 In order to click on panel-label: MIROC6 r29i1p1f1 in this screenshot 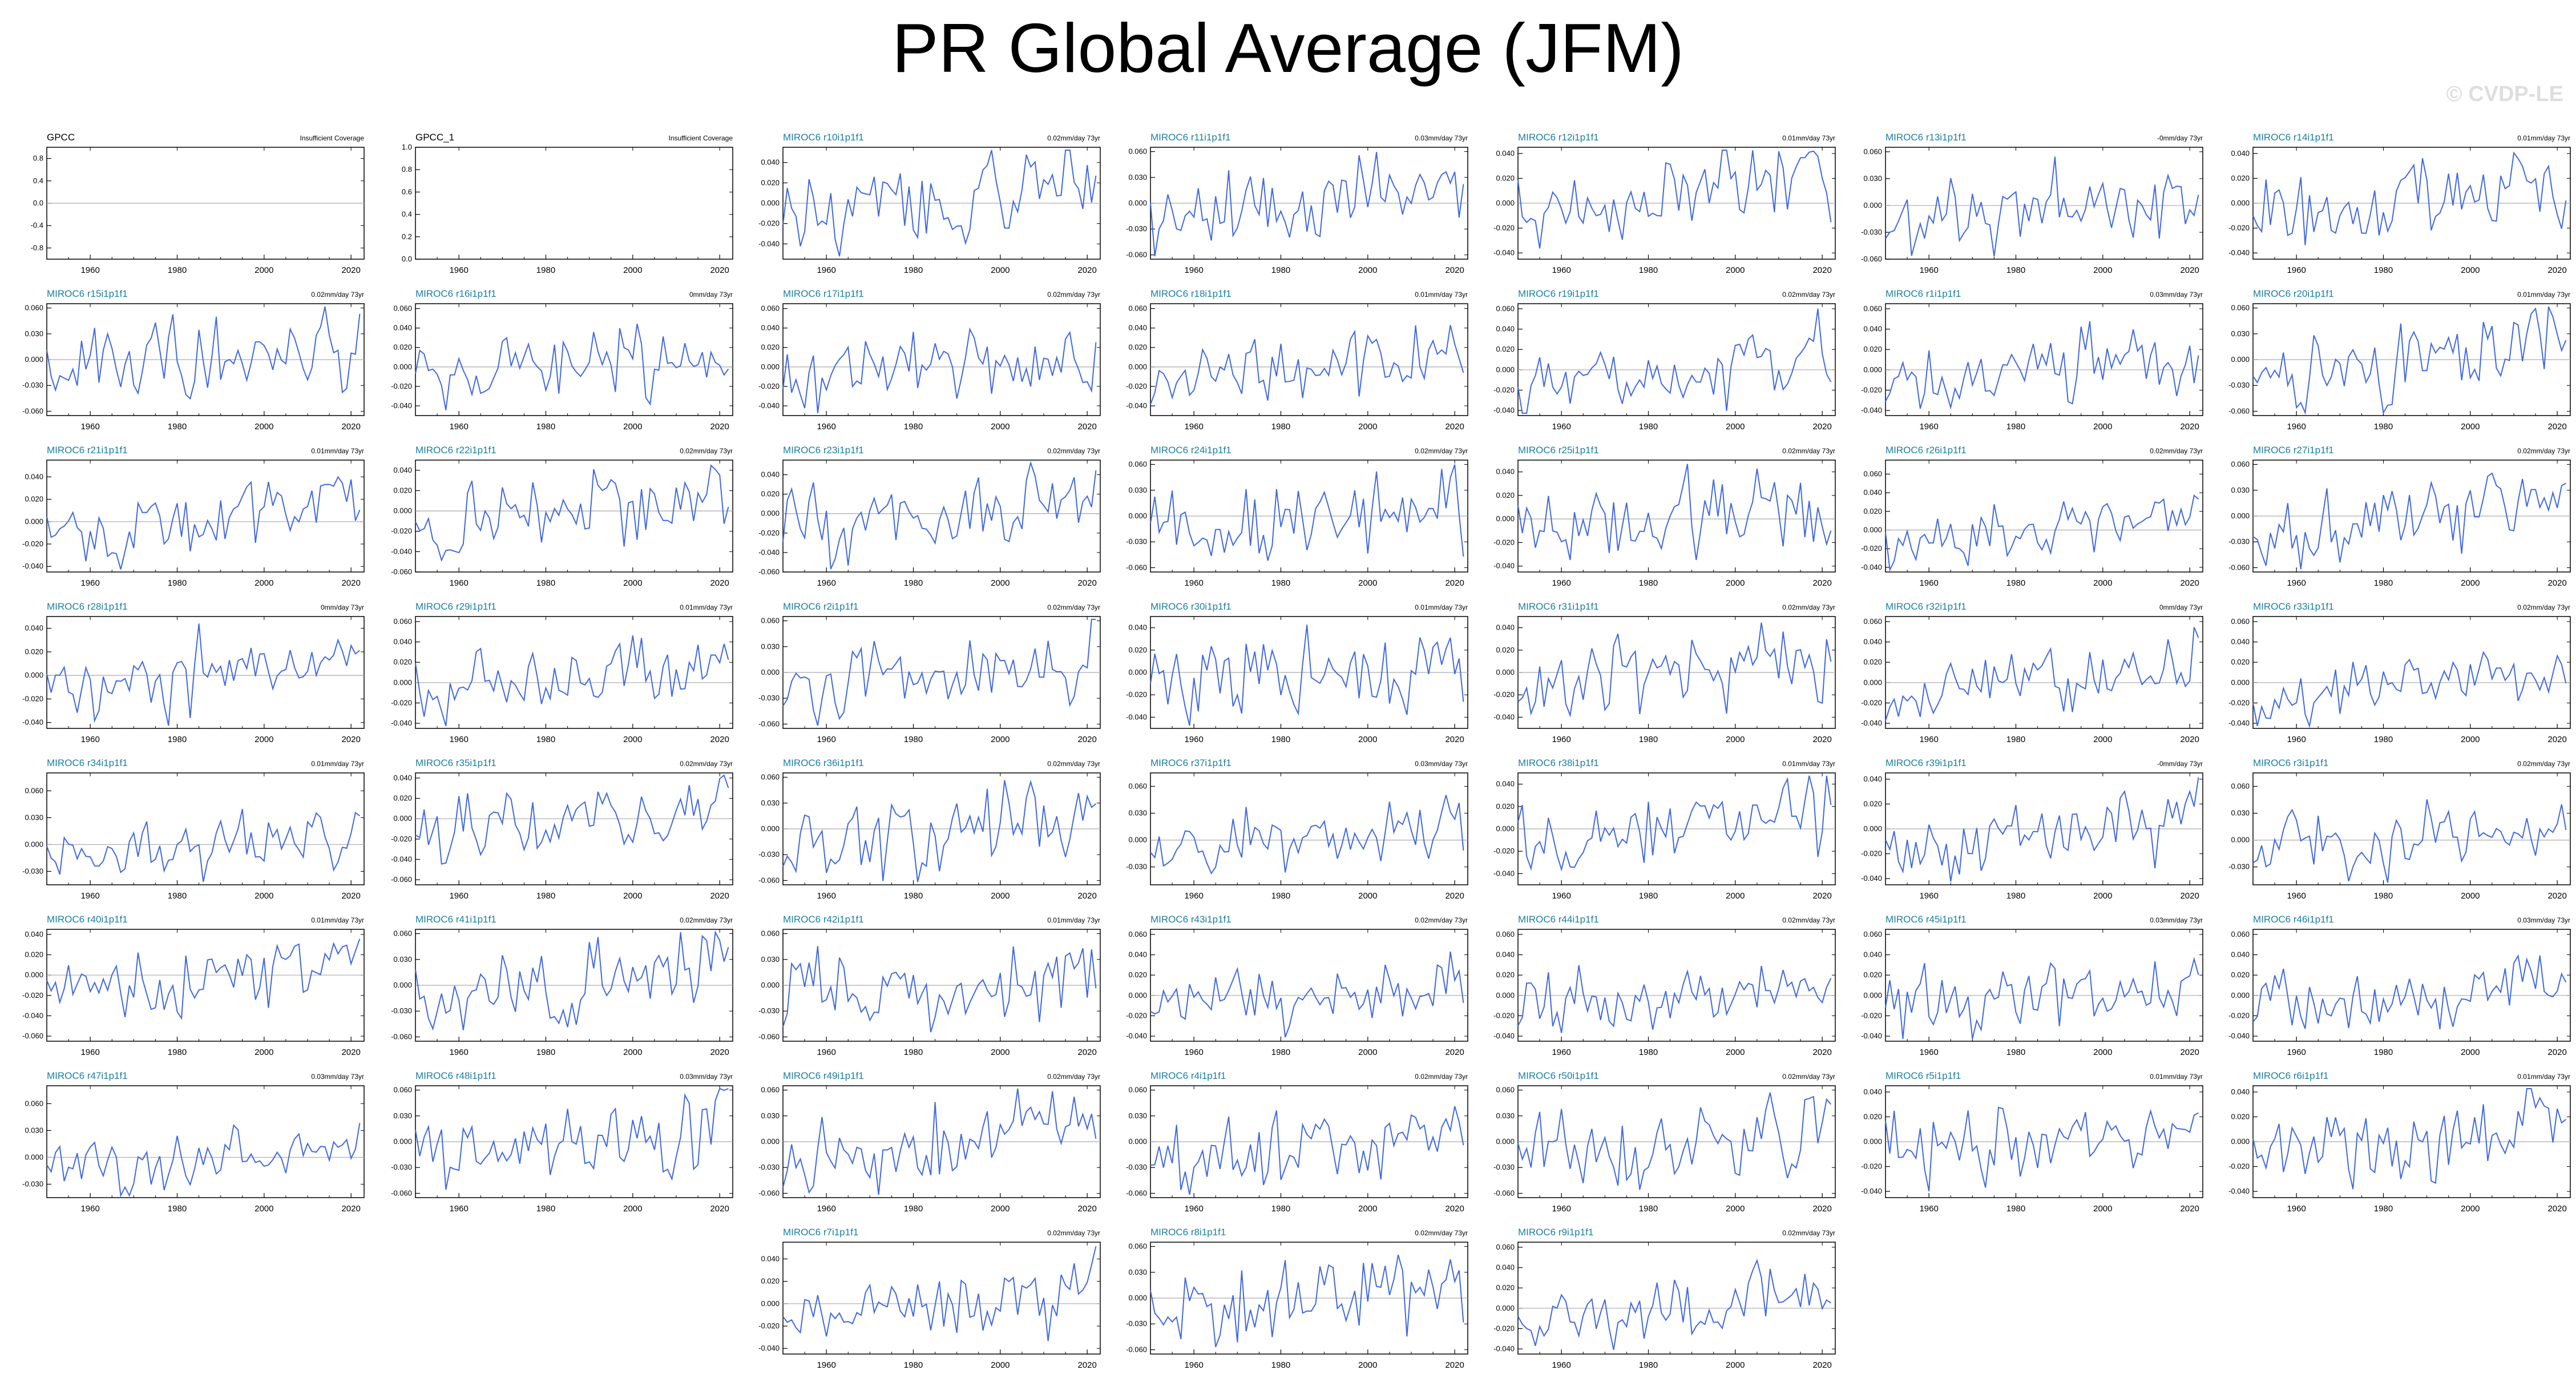, I will do `click(455, 606)`.